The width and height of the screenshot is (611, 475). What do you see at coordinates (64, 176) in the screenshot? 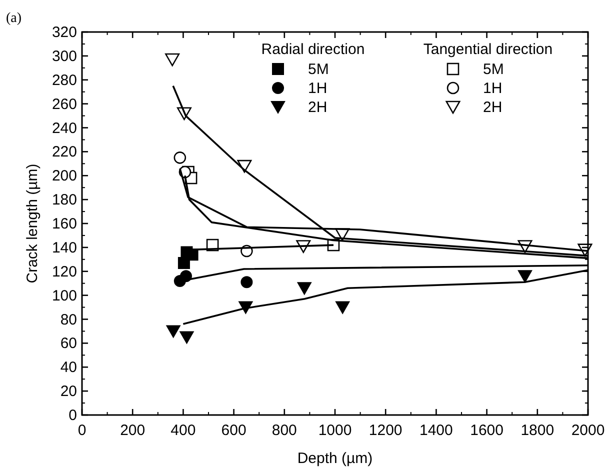
I see `y-tick-label: 200` at bounding box center [64, 176].